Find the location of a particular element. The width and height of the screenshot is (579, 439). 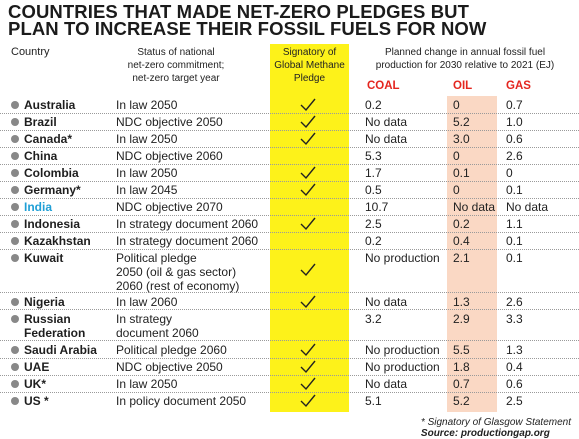

country-name: Brazil is located at coordinates (40, 122).